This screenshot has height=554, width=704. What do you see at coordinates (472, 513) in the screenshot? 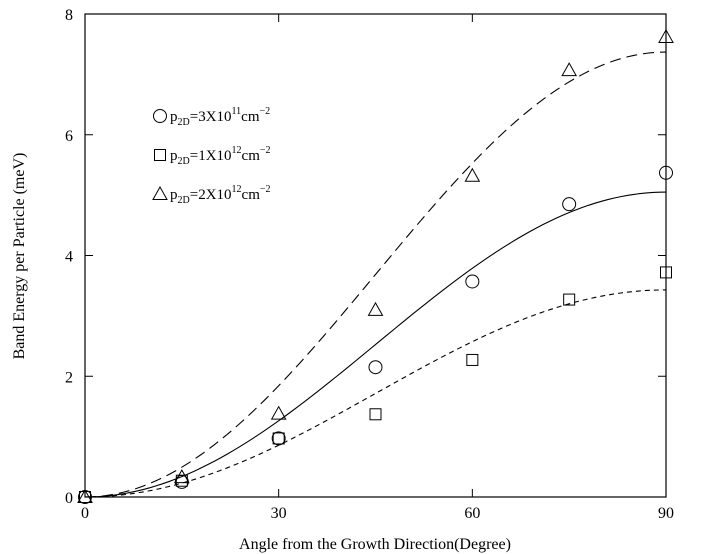
I see `x-tick-label: 60` at bounding box center [472, 513].